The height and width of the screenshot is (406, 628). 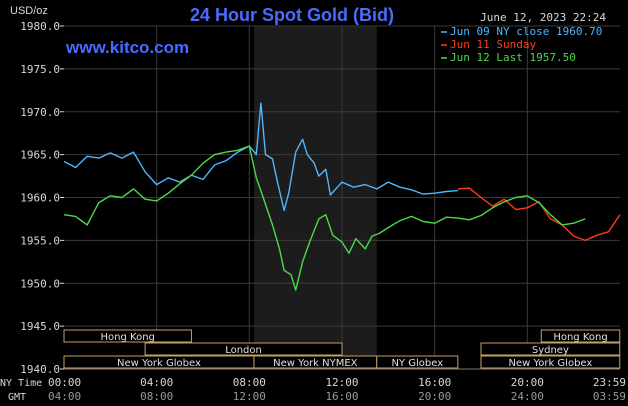 What do you see at coordinates (341, 382) in the screenshot?
I see `x-tick-label-ny: 12:00` at bounding box center [341, 382].